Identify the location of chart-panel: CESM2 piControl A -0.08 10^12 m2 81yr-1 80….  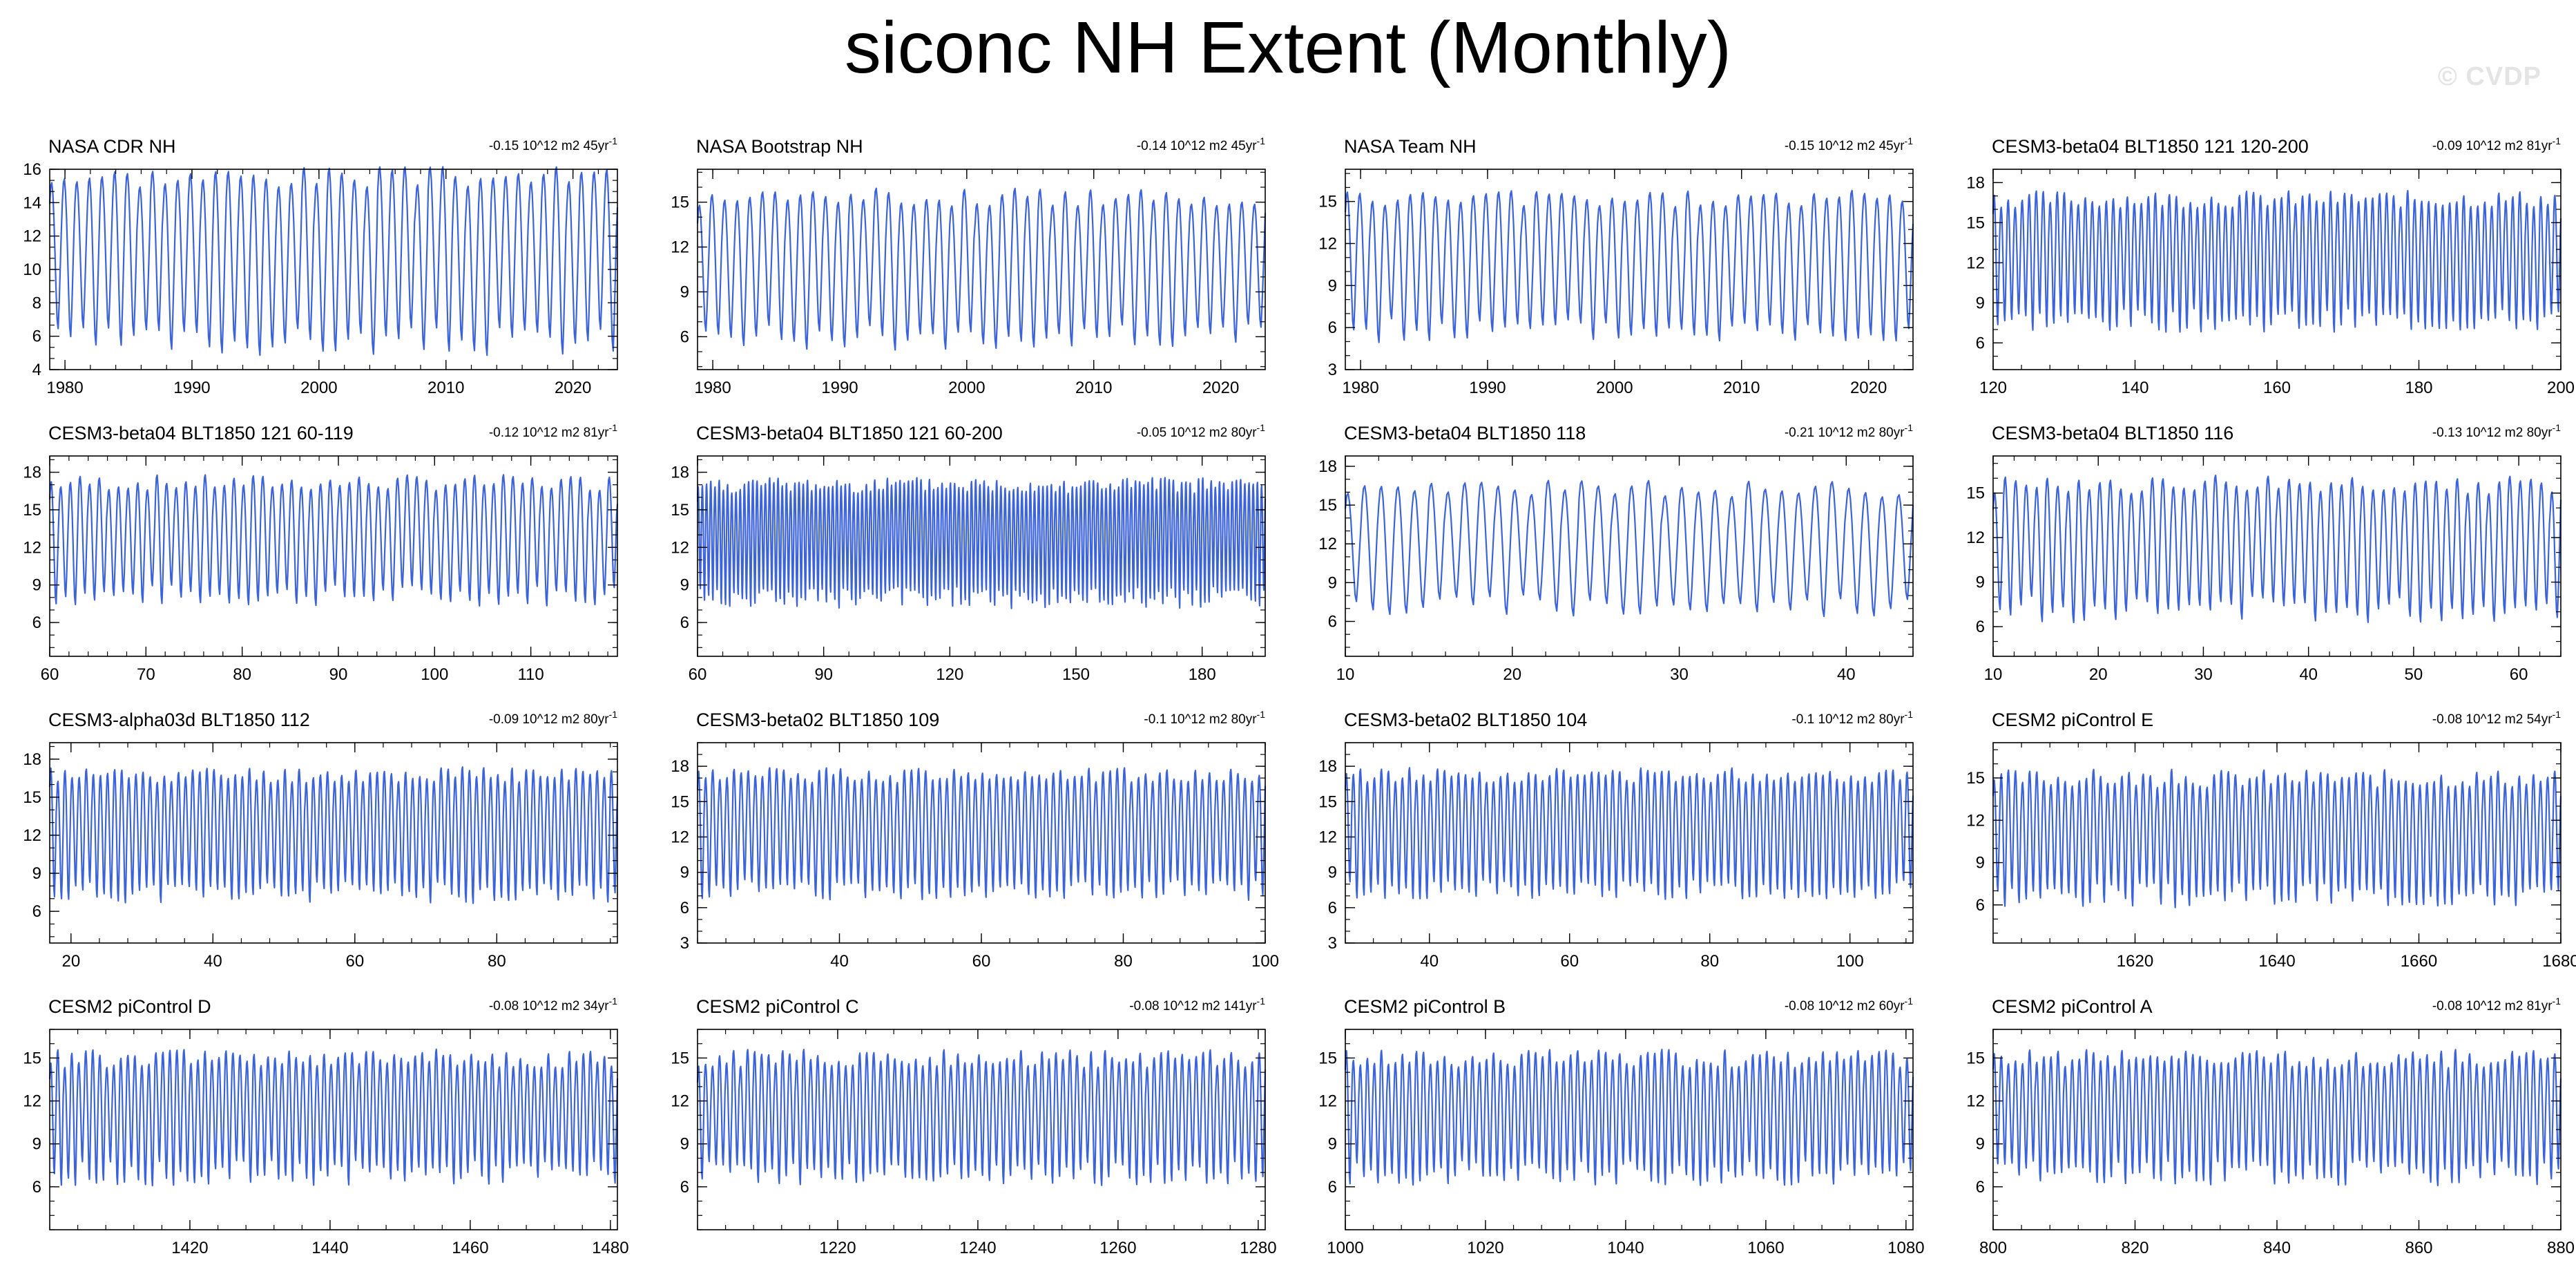
(2270, 1127).